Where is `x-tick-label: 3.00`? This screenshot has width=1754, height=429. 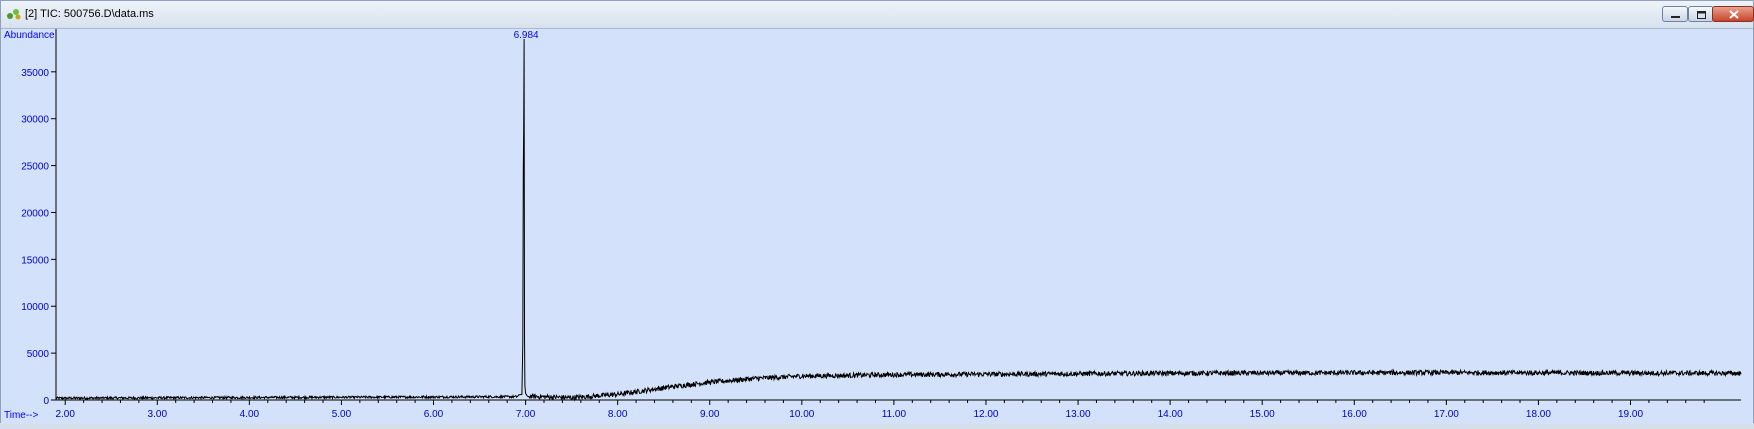
x-tick-label: 3.00 is located at coordinates (158, 414).